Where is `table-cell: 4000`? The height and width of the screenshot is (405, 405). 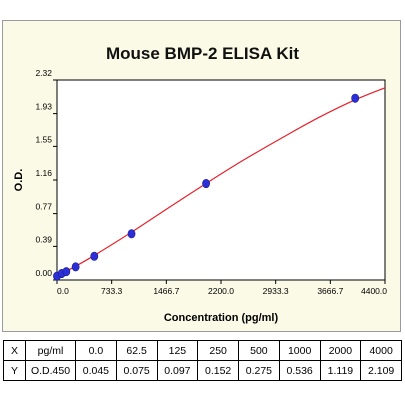
table-cell: 4000 is located at coordinates (381, 350).